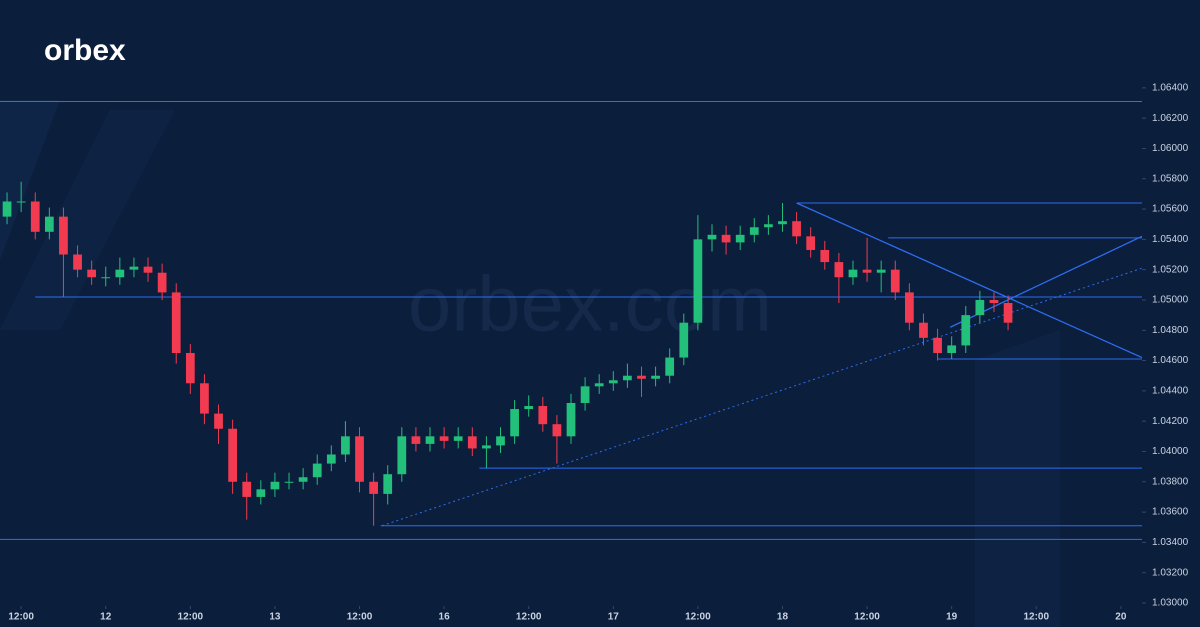 The image size is (1200, 627). What do you see at coordinates (106, 617) in the screenshot?
I see `x-tick-label: 12` at bounding box center [106, 617].